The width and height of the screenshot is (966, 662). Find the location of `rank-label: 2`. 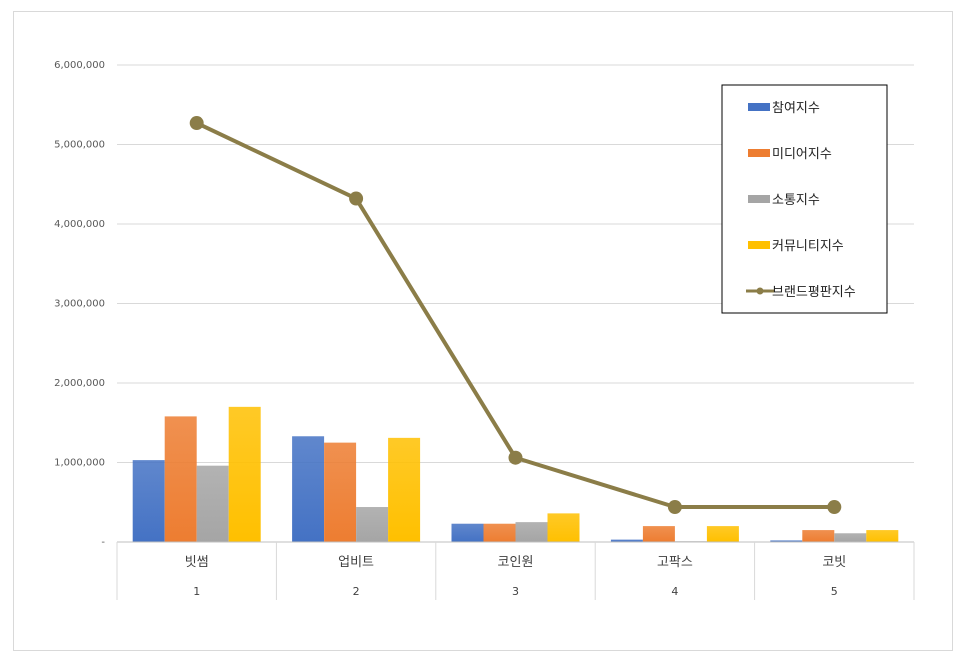

rank-label: 2 is located at coordinates (356, 591).